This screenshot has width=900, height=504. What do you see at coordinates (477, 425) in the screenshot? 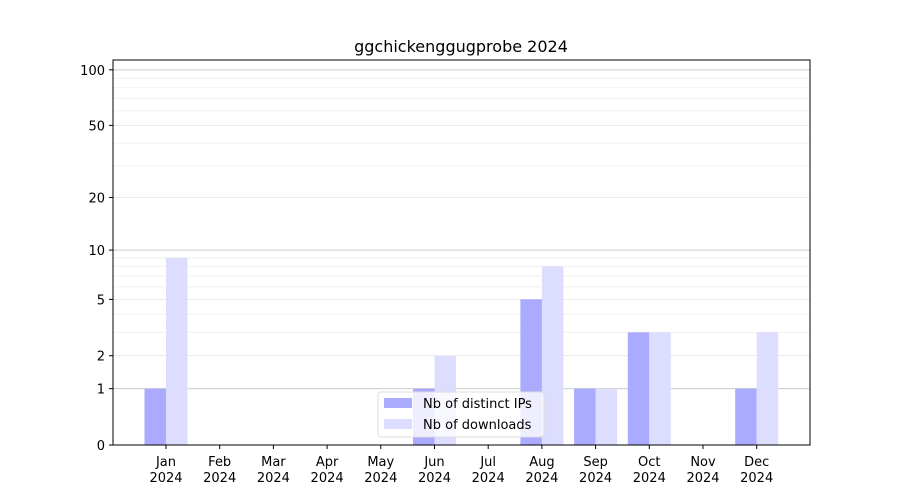
I see `legend-label: Nb of downloads` at bounding box center [477, 425].